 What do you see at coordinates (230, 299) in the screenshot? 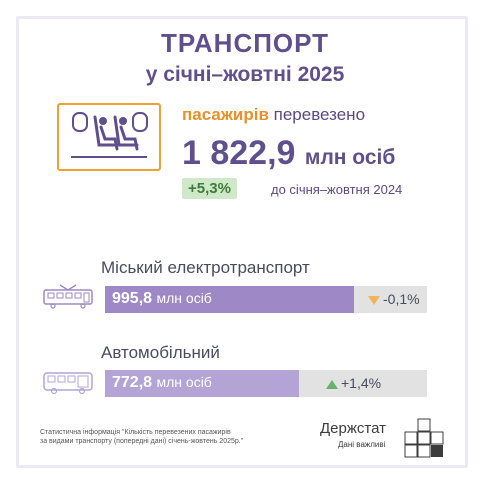
I see `bar-fill-tram` at bounding box center [230, 299].